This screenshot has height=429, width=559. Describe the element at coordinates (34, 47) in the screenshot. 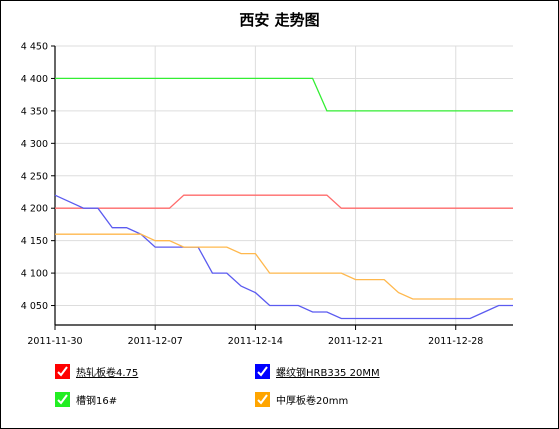

I see `y-tick-label: 4 450` at that location.